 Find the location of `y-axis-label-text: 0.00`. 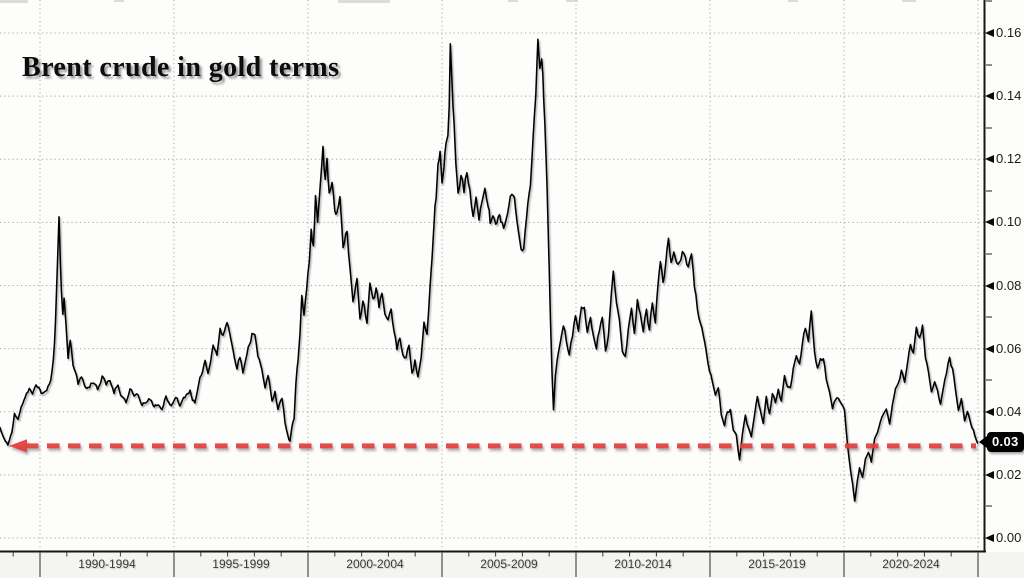

y-axis-label-text: 0.00 is located at coordinates (1009, 537).